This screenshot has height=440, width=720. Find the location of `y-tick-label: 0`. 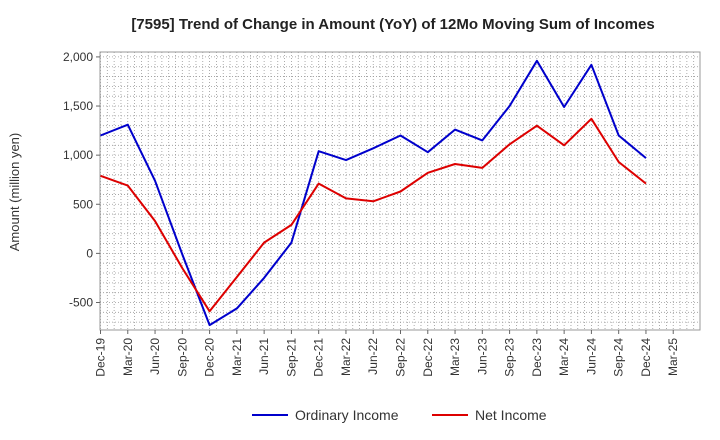

y-tick-label: 0 is located at coordinates (89, 253).